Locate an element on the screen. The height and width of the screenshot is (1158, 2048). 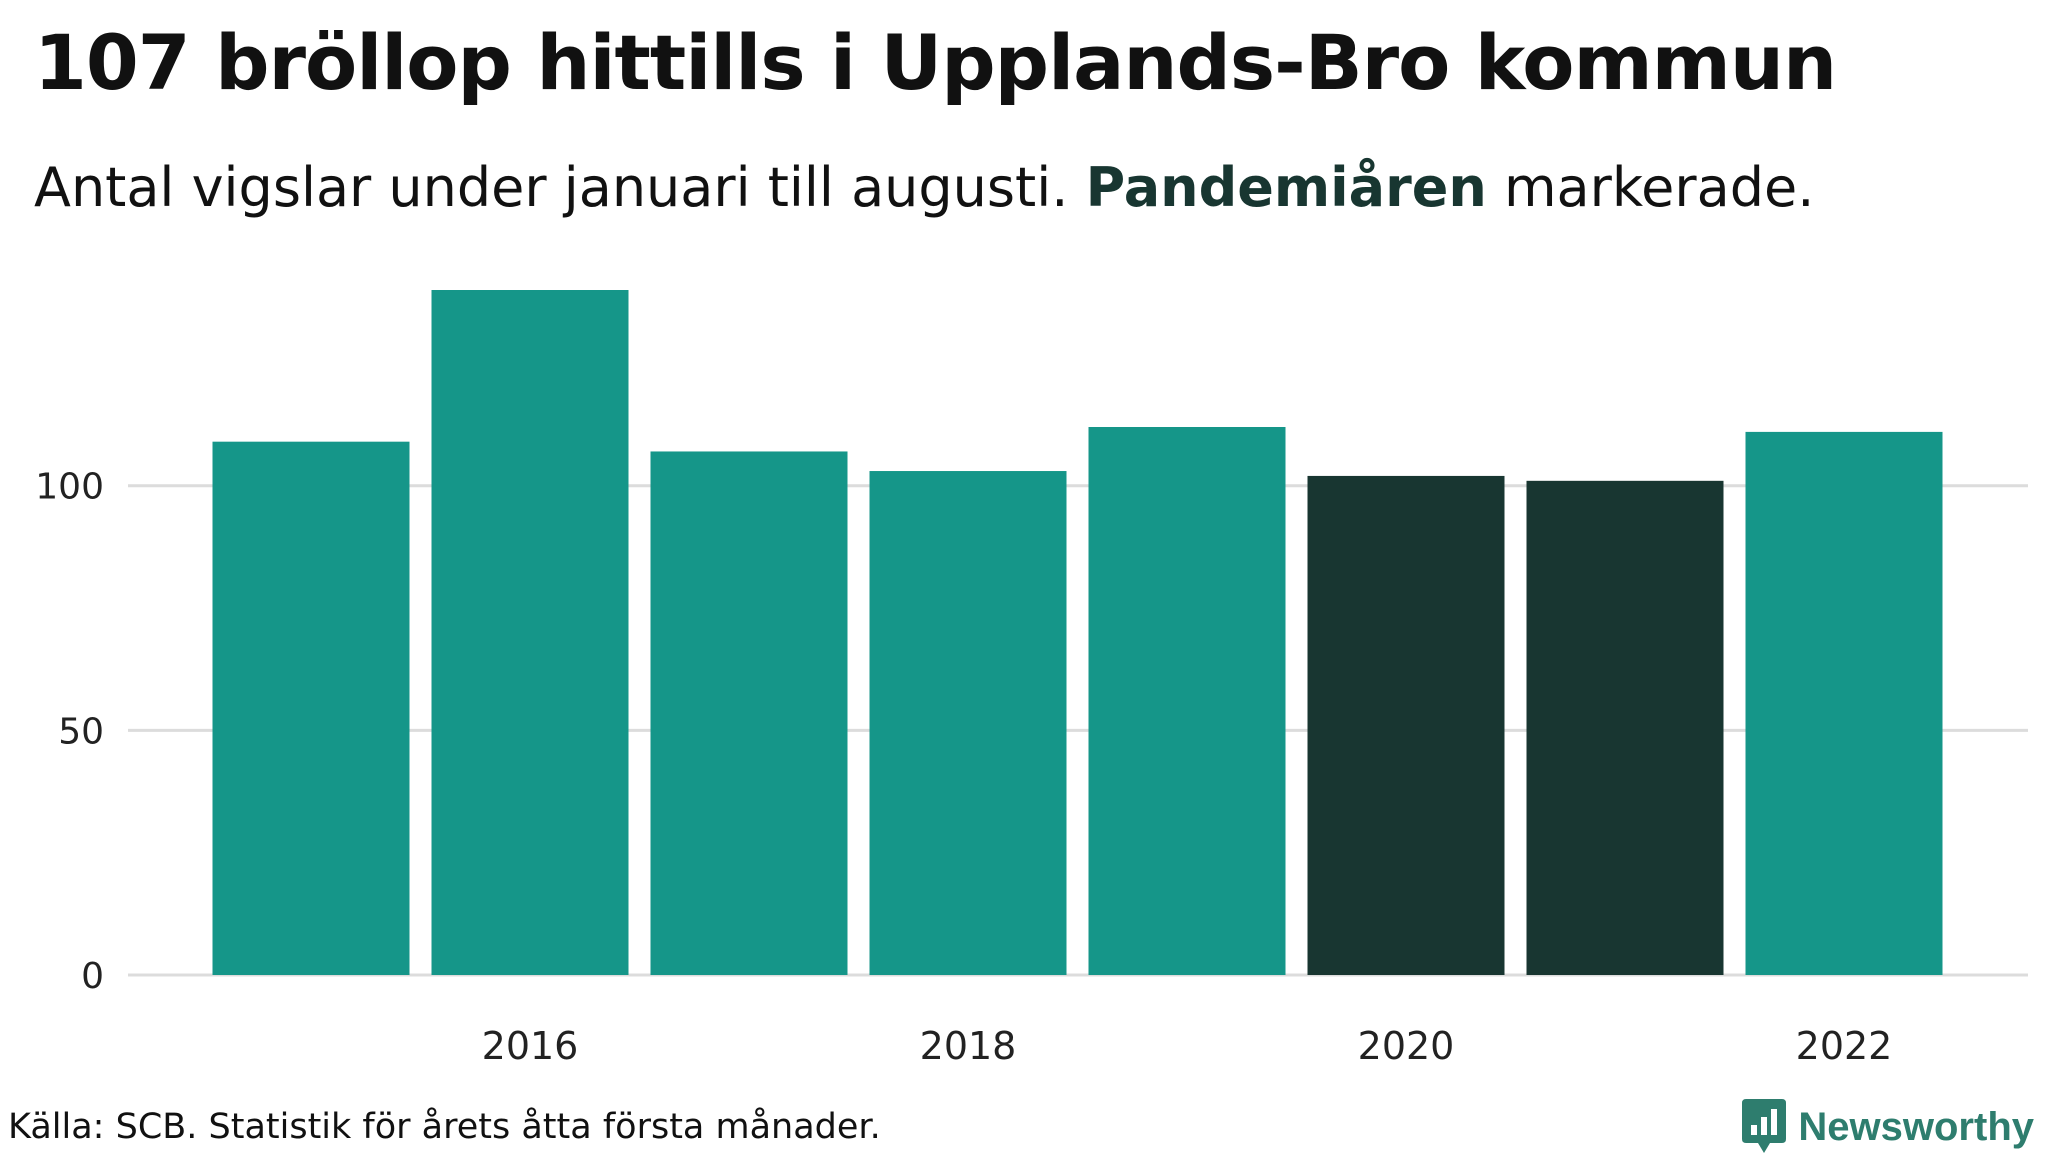
y-tick-label-0: 0 is located at coordinates (92, 976).